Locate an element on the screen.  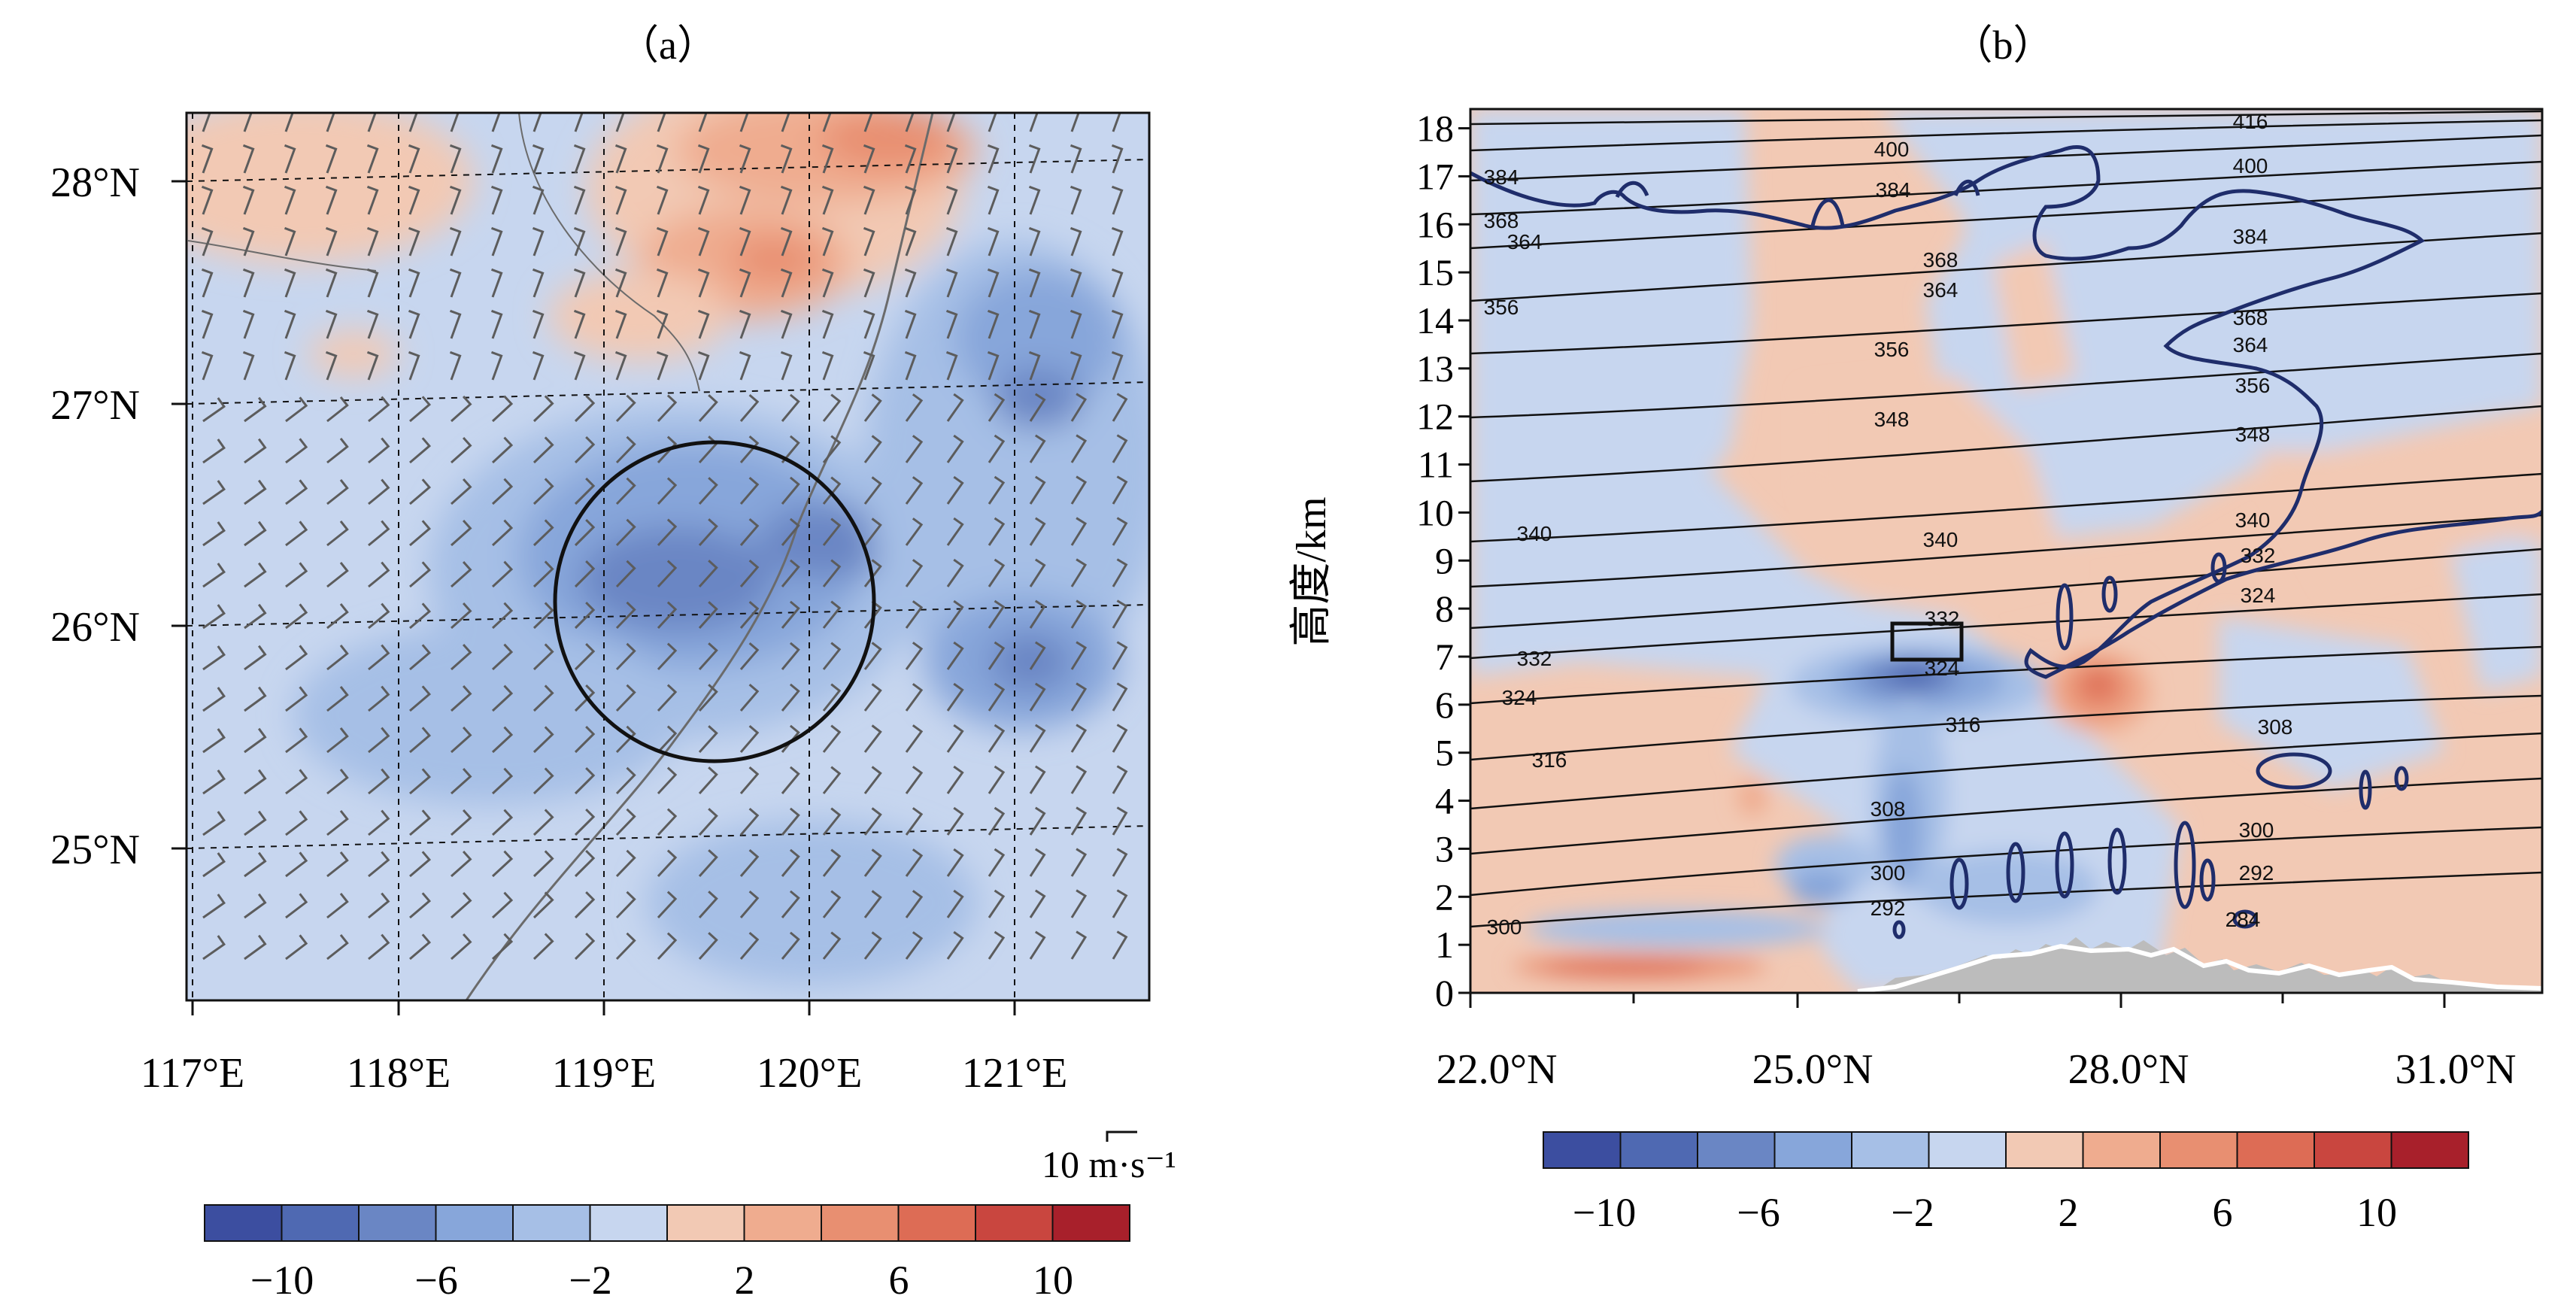
panel-b-x-tick: 28.0°N is located at coordinates (2128, 1069).